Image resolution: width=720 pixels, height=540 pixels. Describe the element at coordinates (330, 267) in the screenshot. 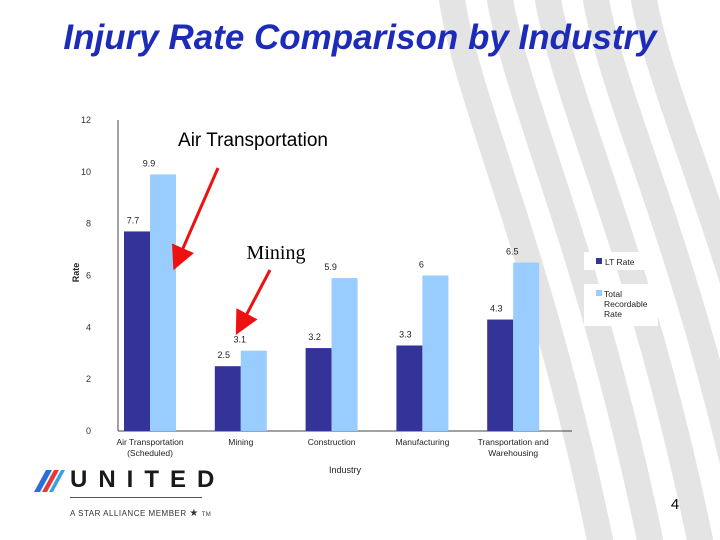

I see `data-label: 5.9` at that location.